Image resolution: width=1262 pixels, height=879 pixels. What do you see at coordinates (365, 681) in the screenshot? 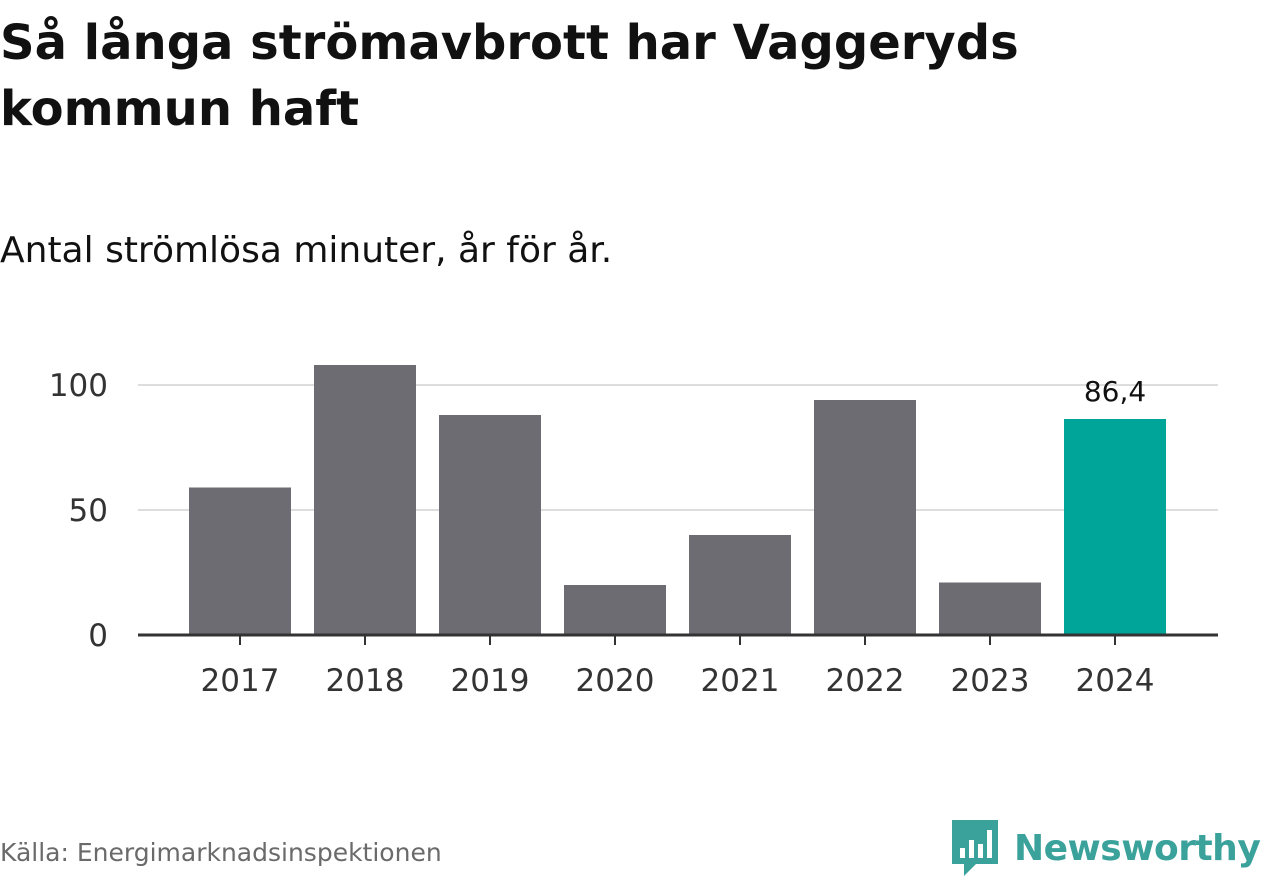
I see `x-tick-label: 2018` at bounding box center [365, 681].